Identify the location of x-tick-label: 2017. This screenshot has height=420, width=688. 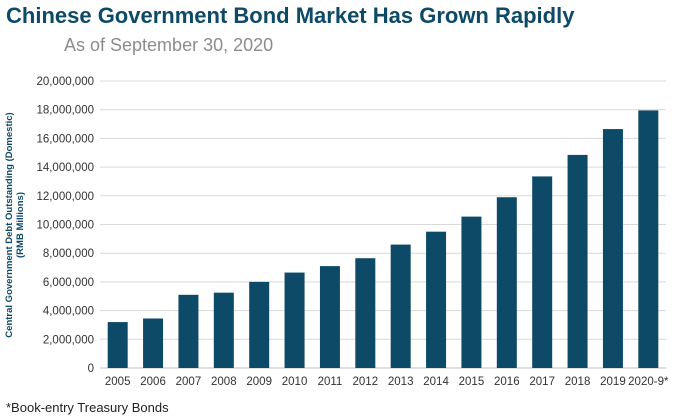
(542, 382).